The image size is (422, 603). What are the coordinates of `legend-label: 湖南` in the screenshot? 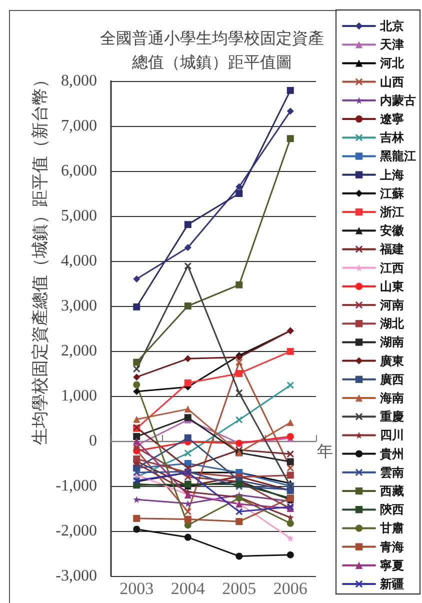 It's located at (391, 342).